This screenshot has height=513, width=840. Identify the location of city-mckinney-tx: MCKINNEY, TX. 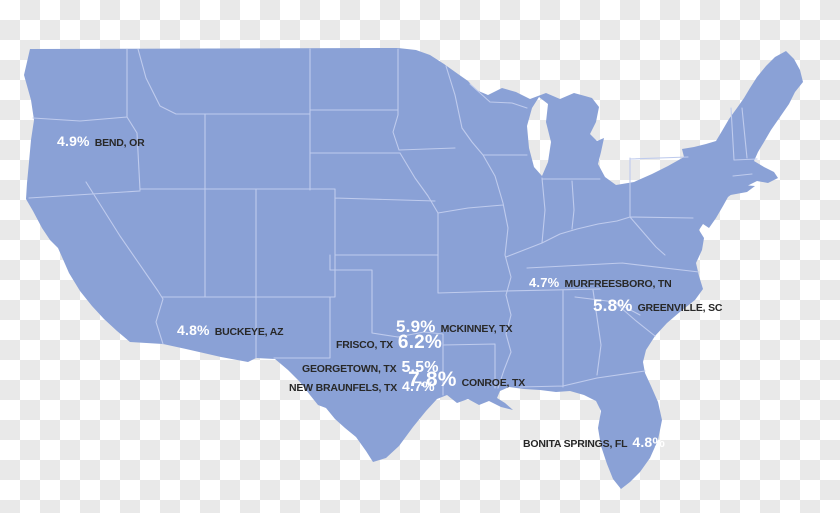
(476, 329).